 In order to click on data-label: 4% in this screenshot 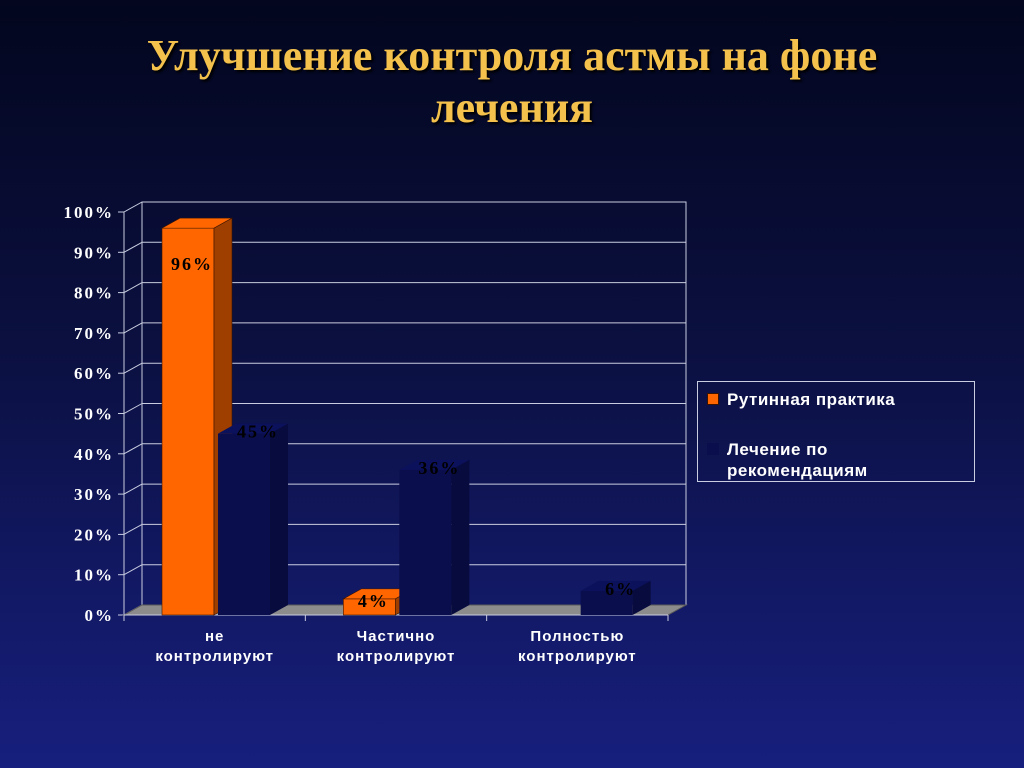, I will do `click(373, 601)`.